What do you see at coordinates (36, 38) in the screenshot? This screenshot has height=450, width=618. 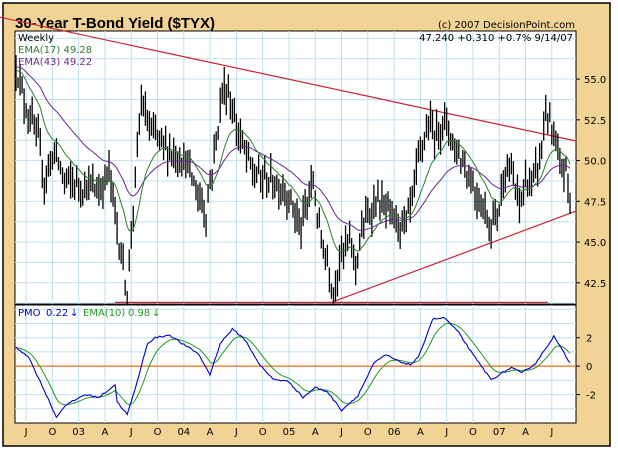 I see `period-label: Weekly` at bounding box center [36, 38].